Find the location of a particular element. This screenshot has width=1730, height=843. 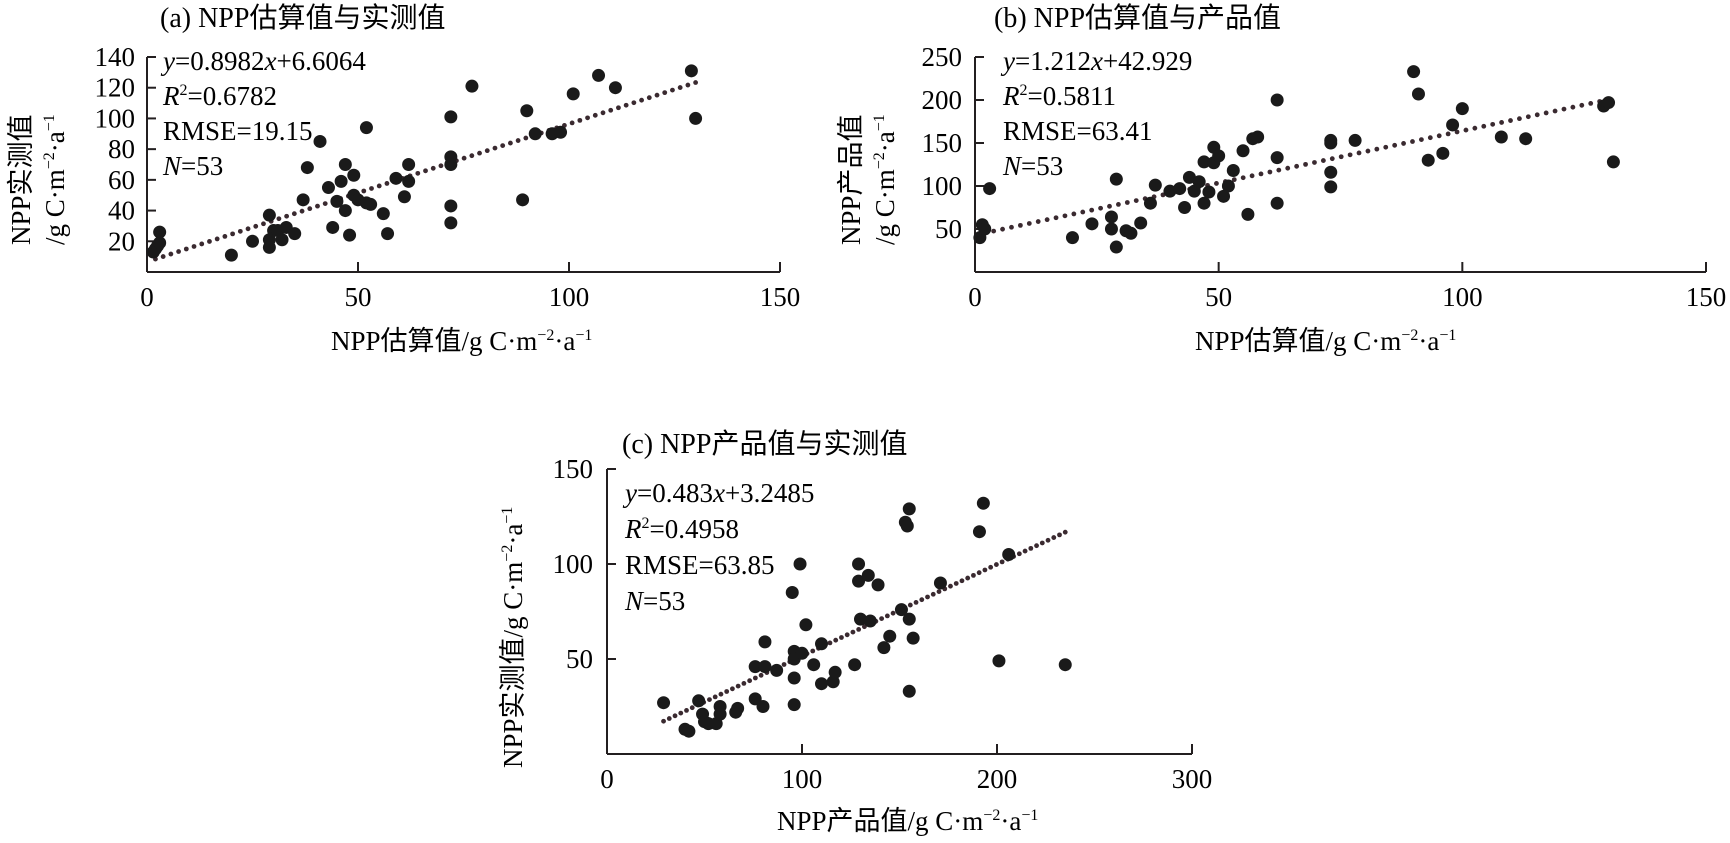

panel-b-title: (b) NPP估算值与产品值 is located at coordinates (1137, 18).